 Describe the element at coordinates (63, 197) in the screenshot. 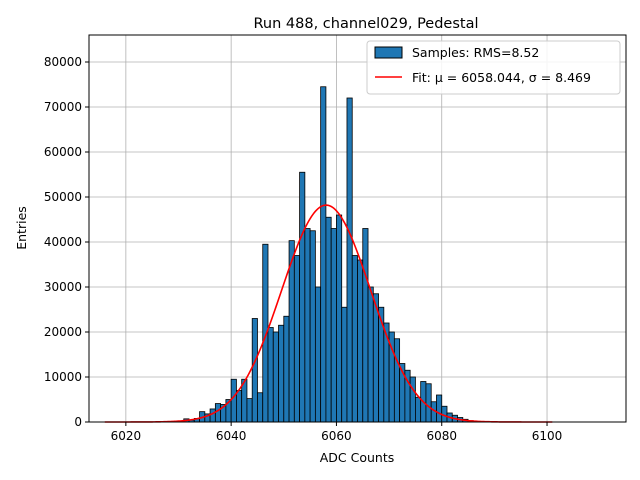

I see `y-tick-label: 50000` at that location.